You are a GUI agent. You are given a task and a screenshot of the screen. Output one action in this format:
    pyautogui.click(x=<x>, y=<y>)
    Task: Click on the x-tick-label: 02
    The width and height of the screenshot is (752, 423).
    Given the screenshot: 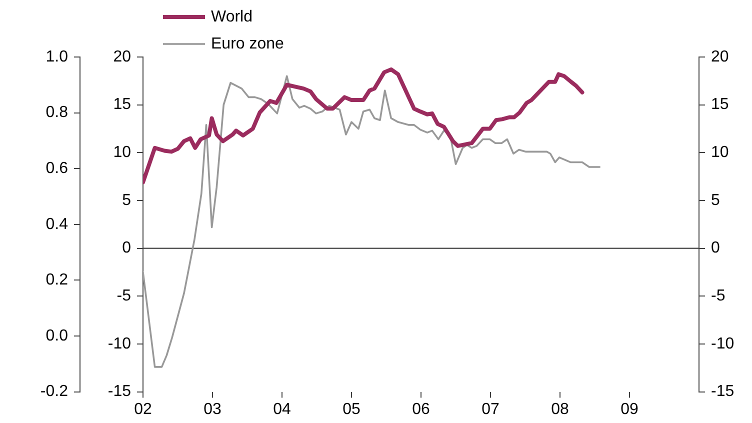 What is the action you would take?
    pyautogui.click(x=143, y=409)
    